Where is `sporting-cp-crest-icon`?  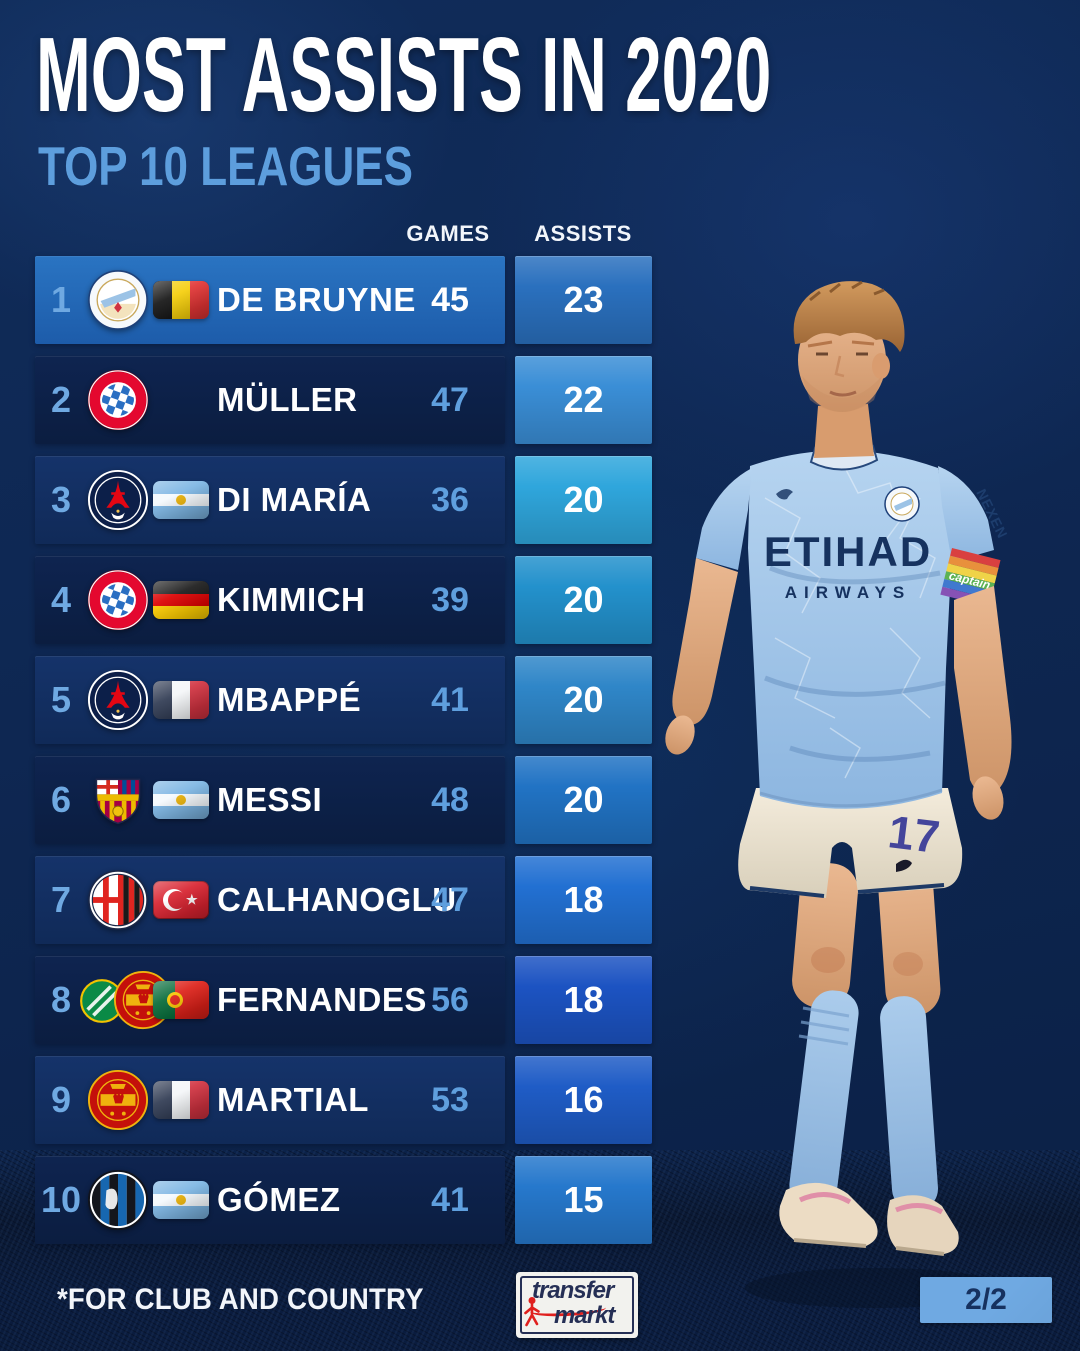
sporting-cp-crest-icon is located at coordinates (102, 1003).